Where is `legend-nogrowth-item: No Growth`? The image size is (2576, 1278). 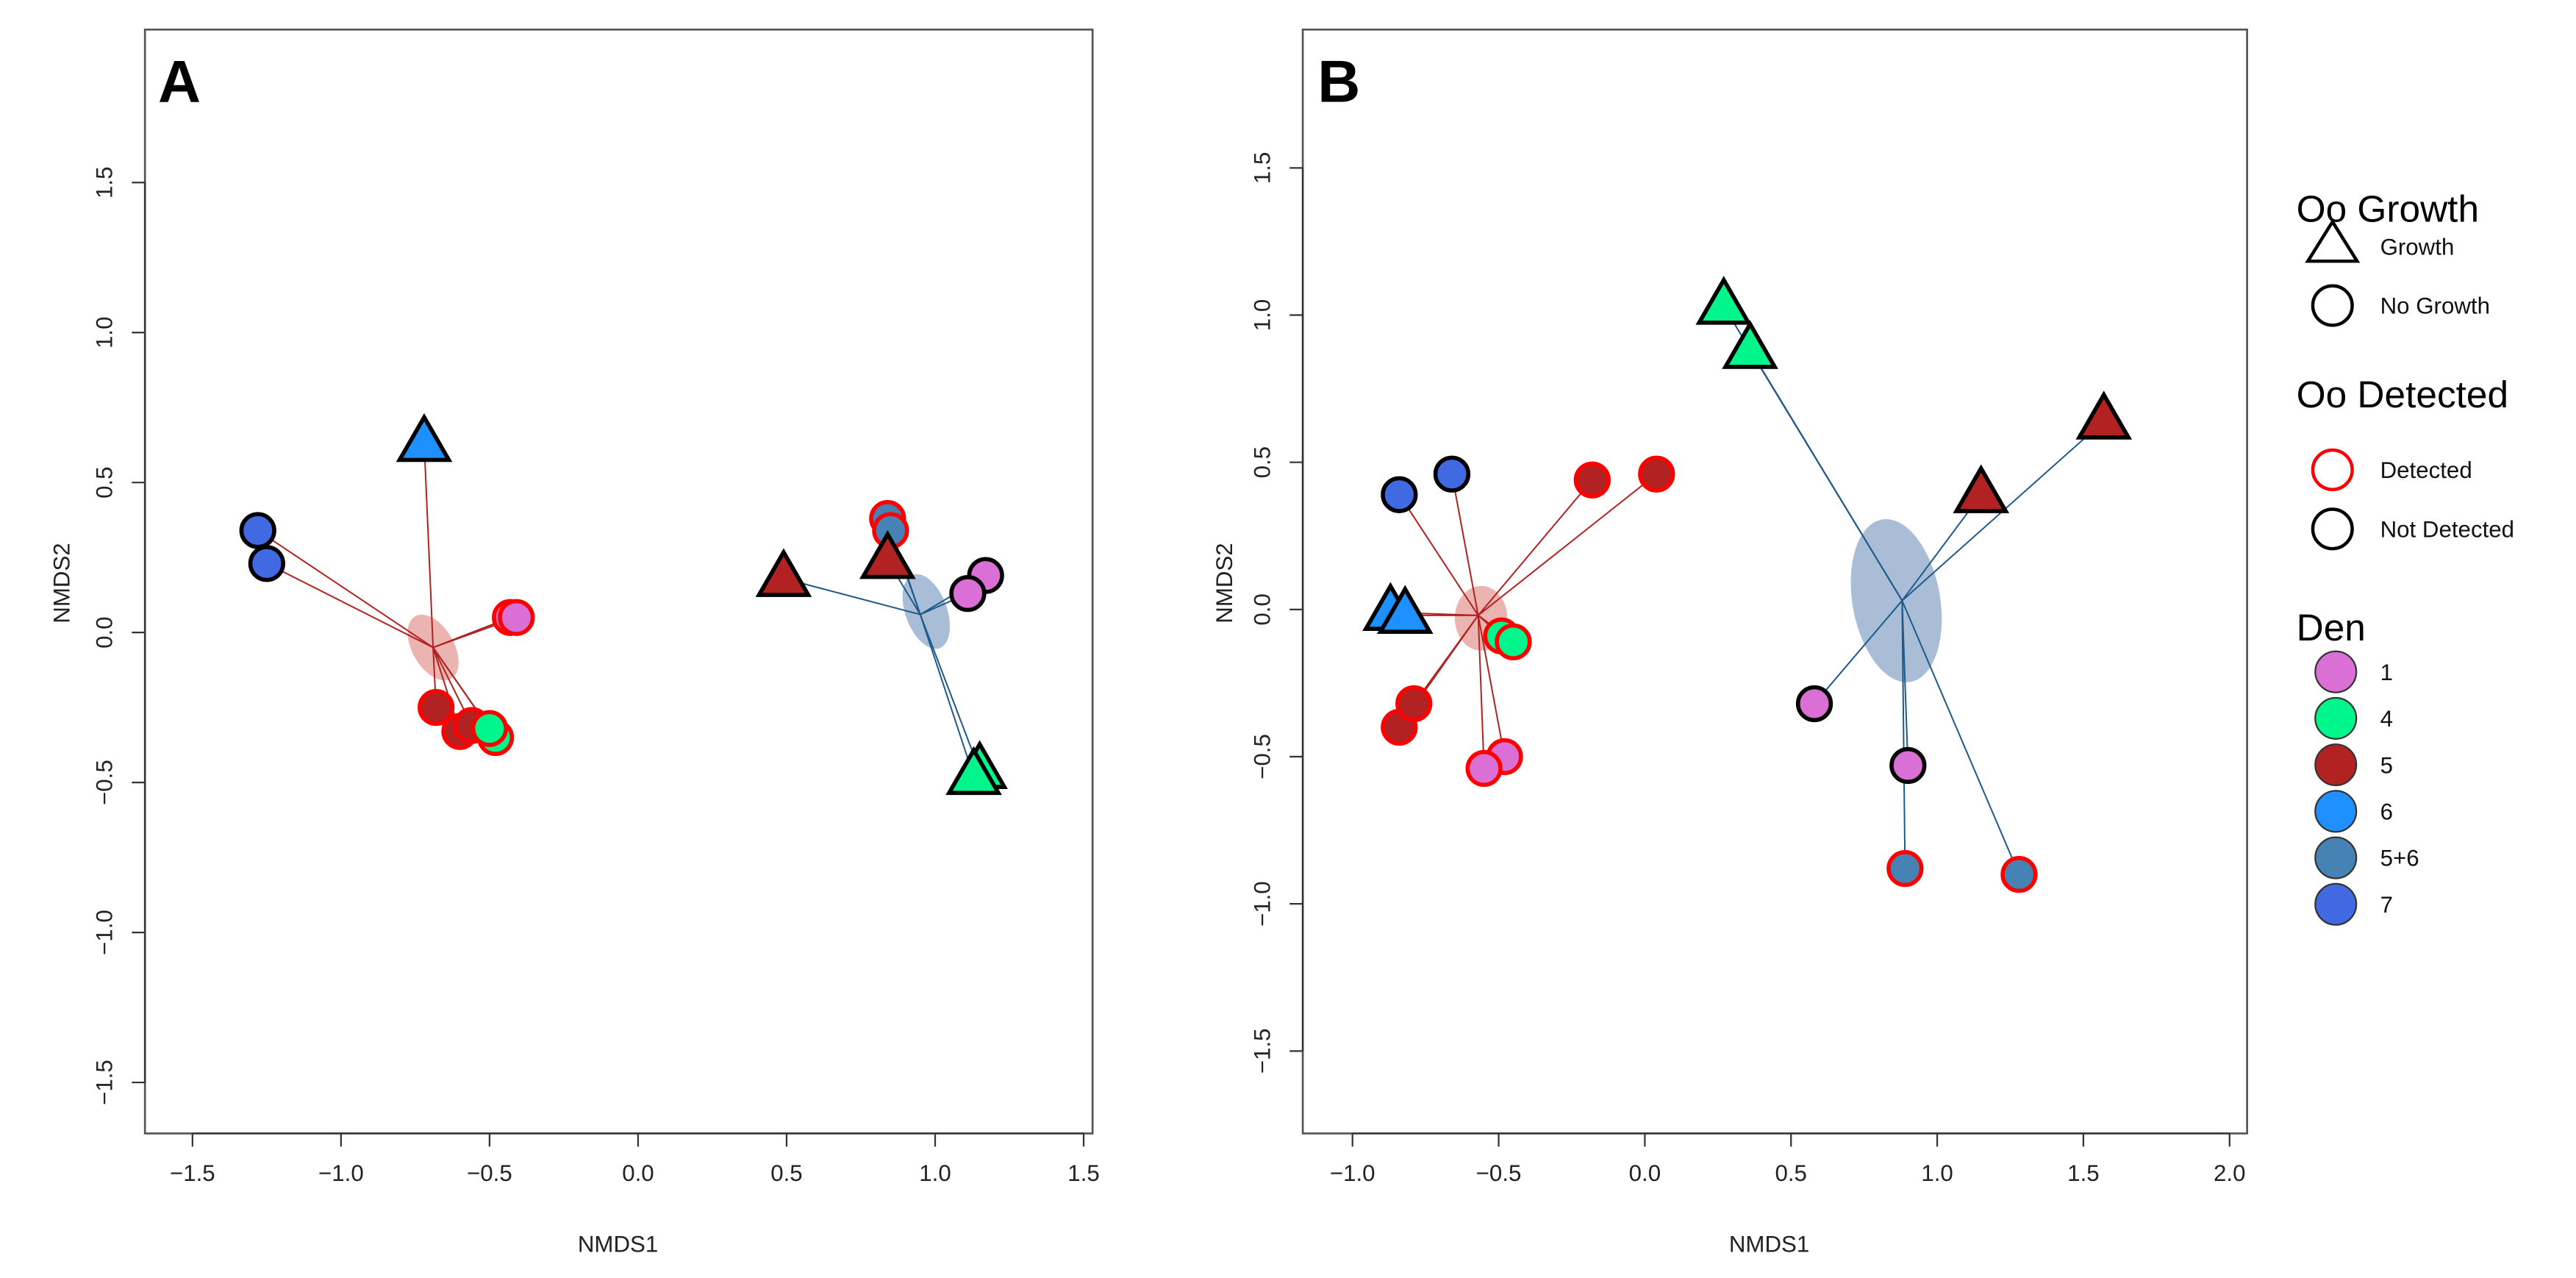 legend-nogrowth-item: No Growth is located at coordinates (2435, 306).